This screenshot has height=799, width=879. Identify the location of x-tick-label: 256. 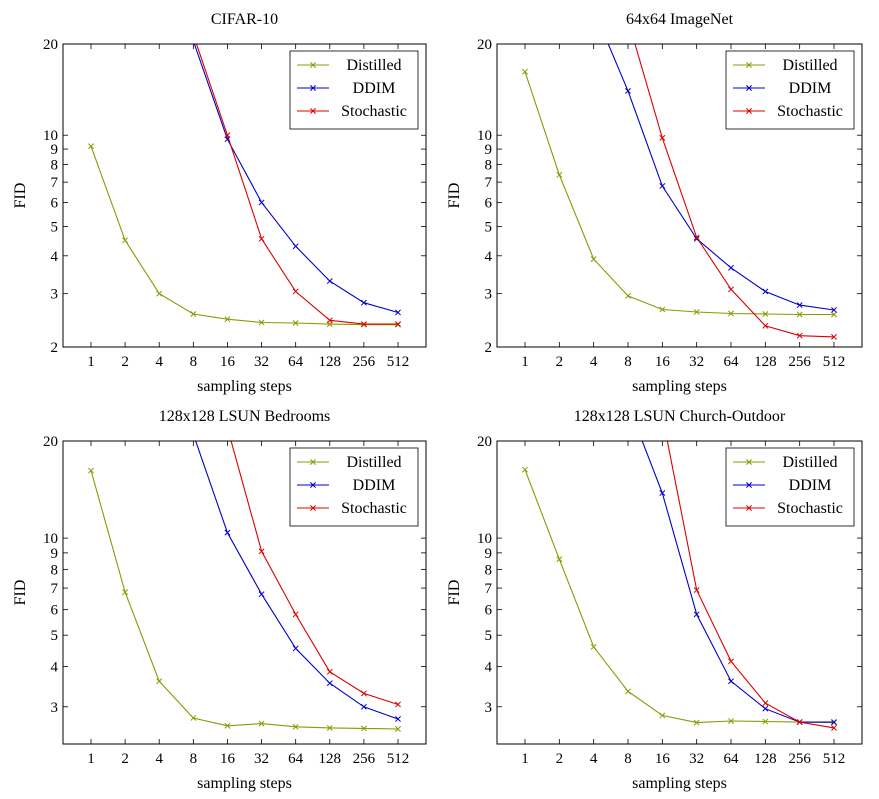
(799, 759).